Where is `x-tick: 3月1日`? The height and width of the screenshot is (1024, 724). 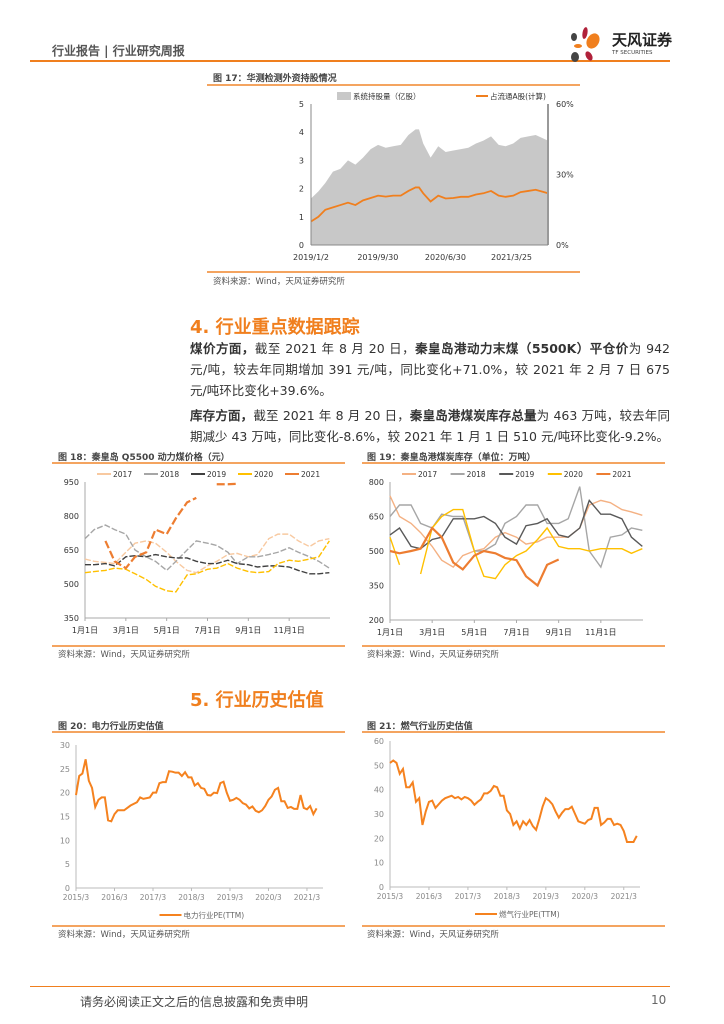 x-tick: 3月1日 is located at coordinates (432, 632).